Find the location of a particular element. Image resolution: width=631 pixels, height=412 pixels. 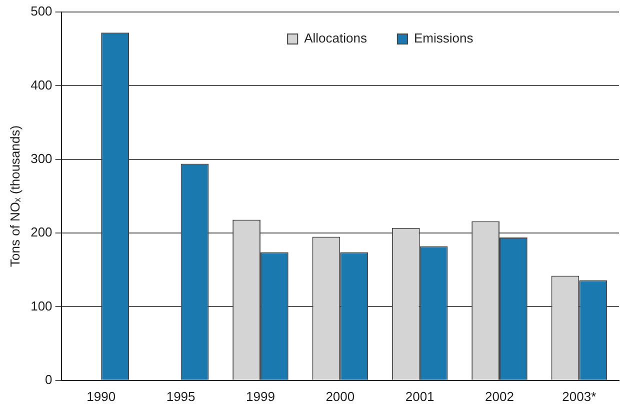

x-tick-label: 2001 is located at coordinates (419, 396).